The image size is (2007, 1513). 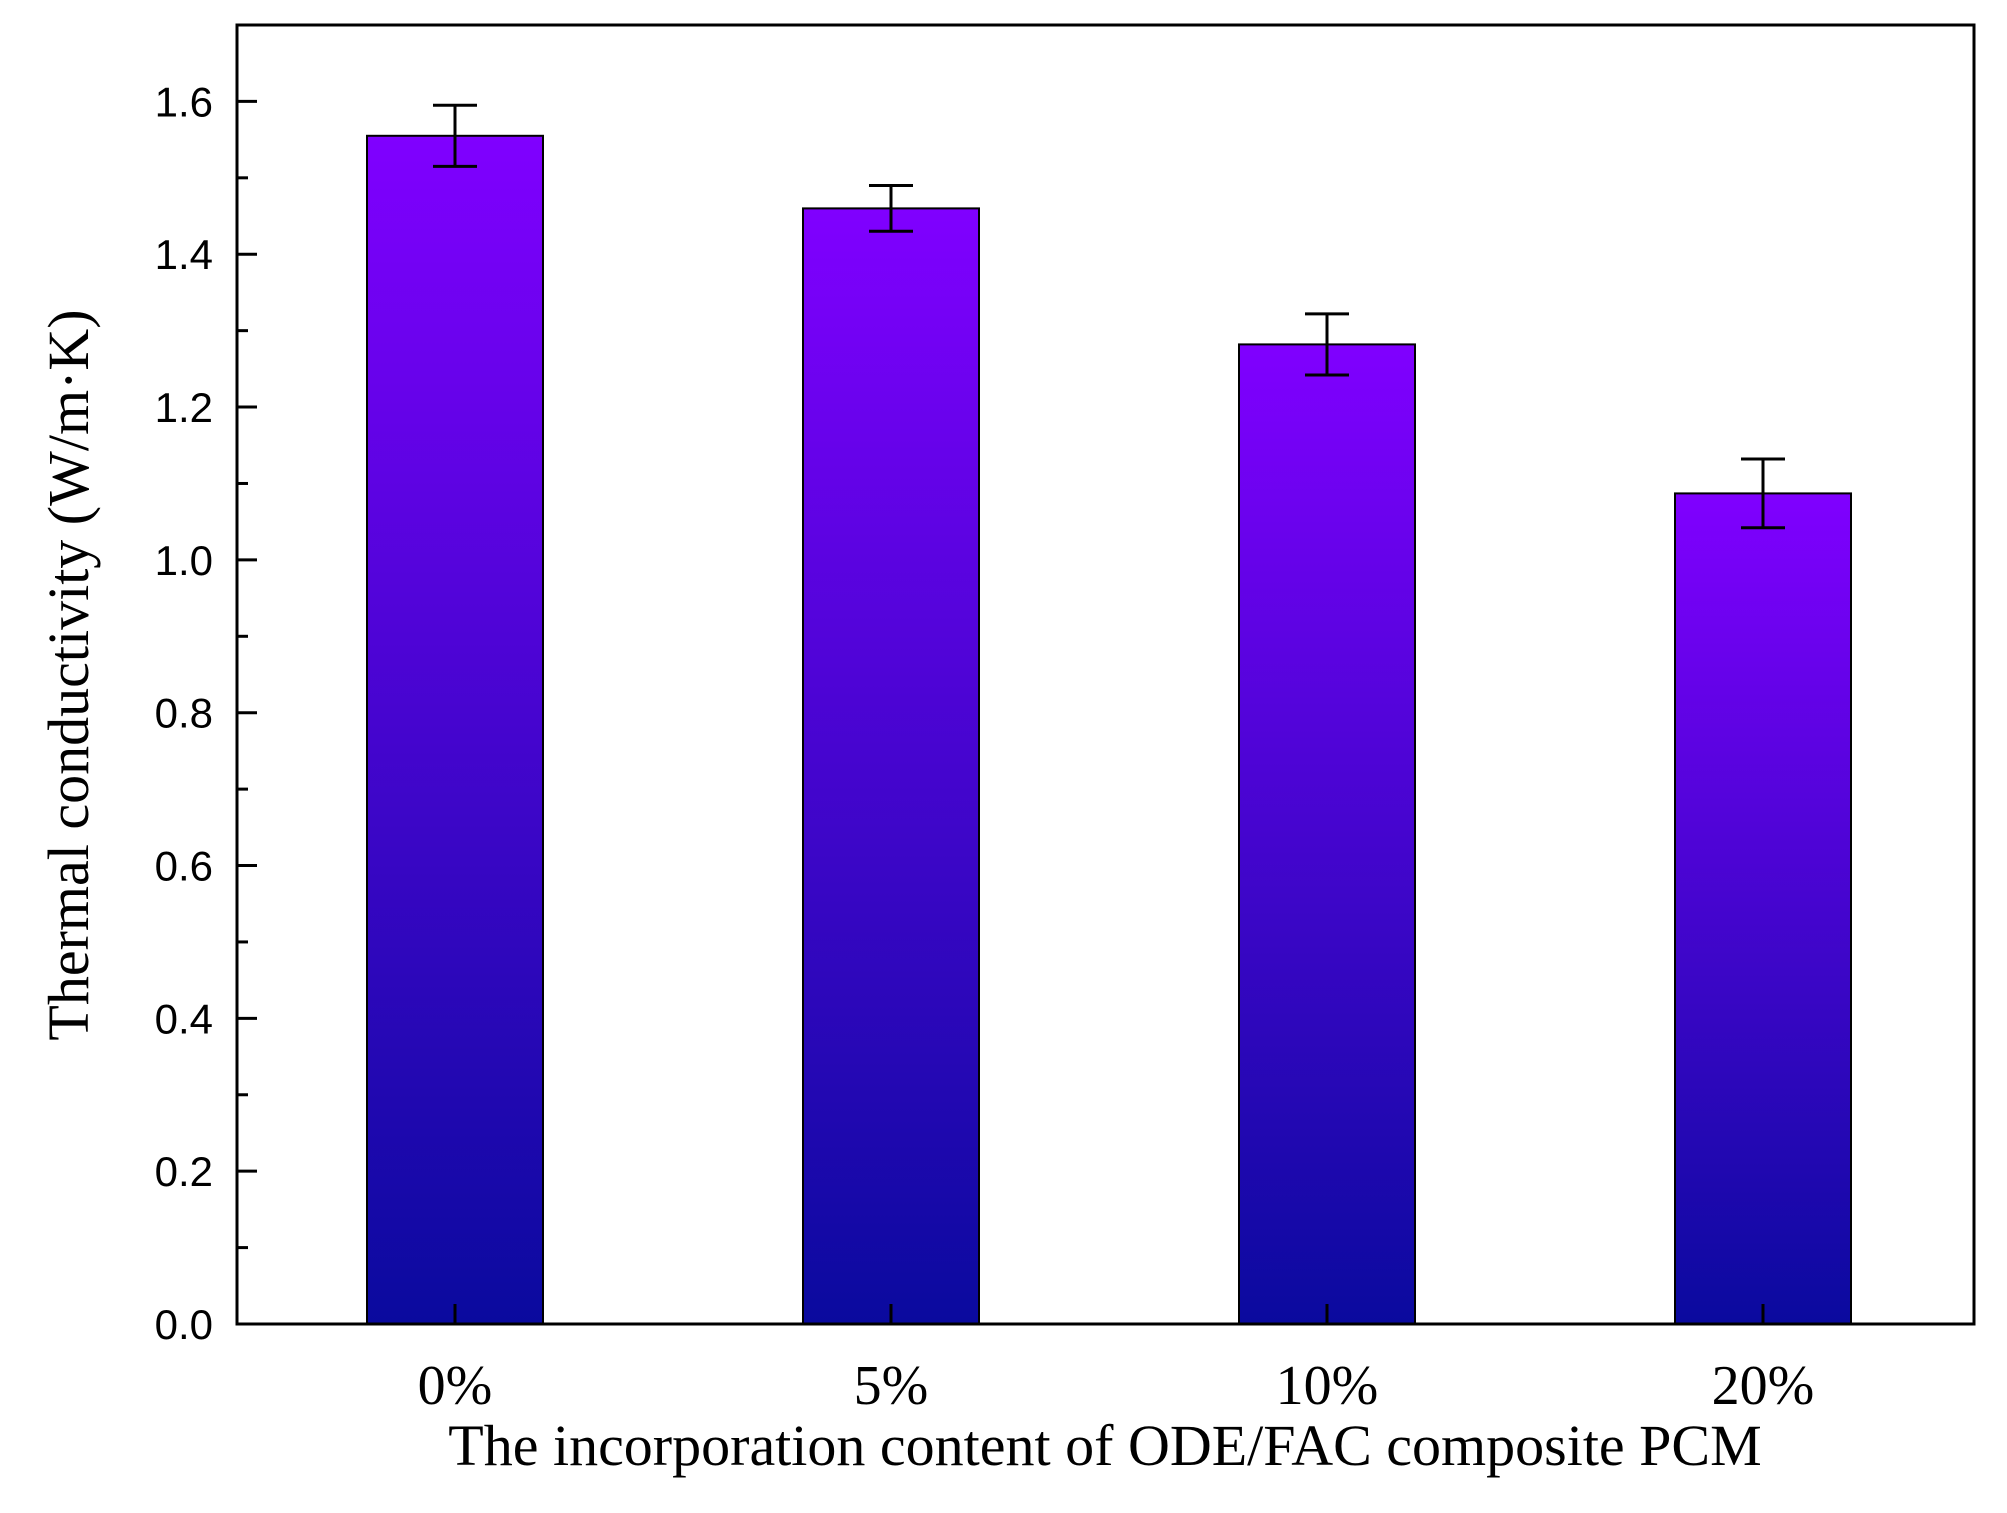 I want to click on y-axis-ticks: 0.0 0.2 0.4 0.6 0.8 1.0 1.2 1.4 1.6, so click(x=206, y=713).